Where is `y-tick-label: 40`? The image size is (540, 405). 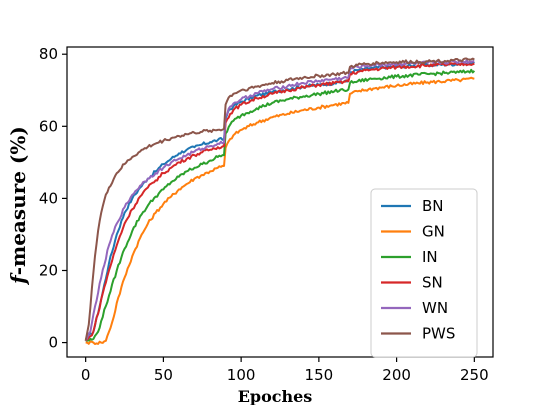
y-tick-label: 40 is located at coordinates (48, 198).